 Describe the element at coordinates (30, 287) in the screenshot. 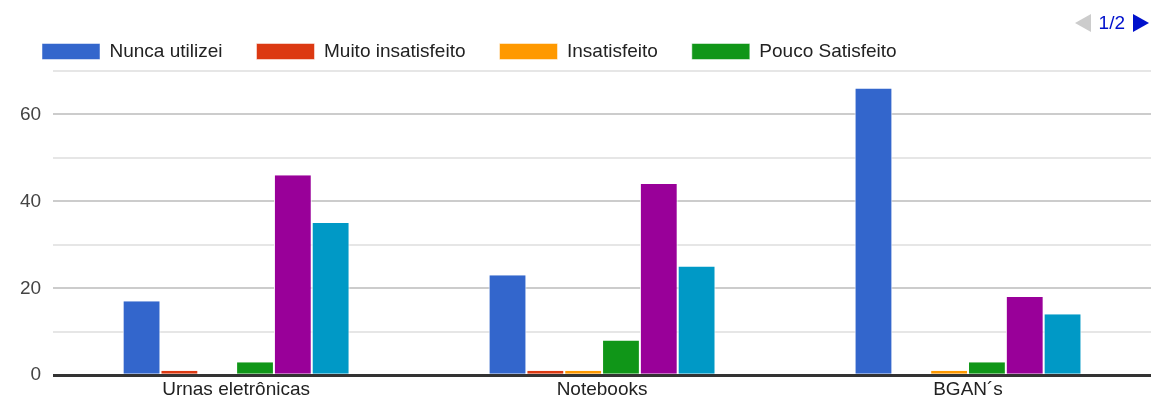

I see `y-tick-label: 20` at that location.